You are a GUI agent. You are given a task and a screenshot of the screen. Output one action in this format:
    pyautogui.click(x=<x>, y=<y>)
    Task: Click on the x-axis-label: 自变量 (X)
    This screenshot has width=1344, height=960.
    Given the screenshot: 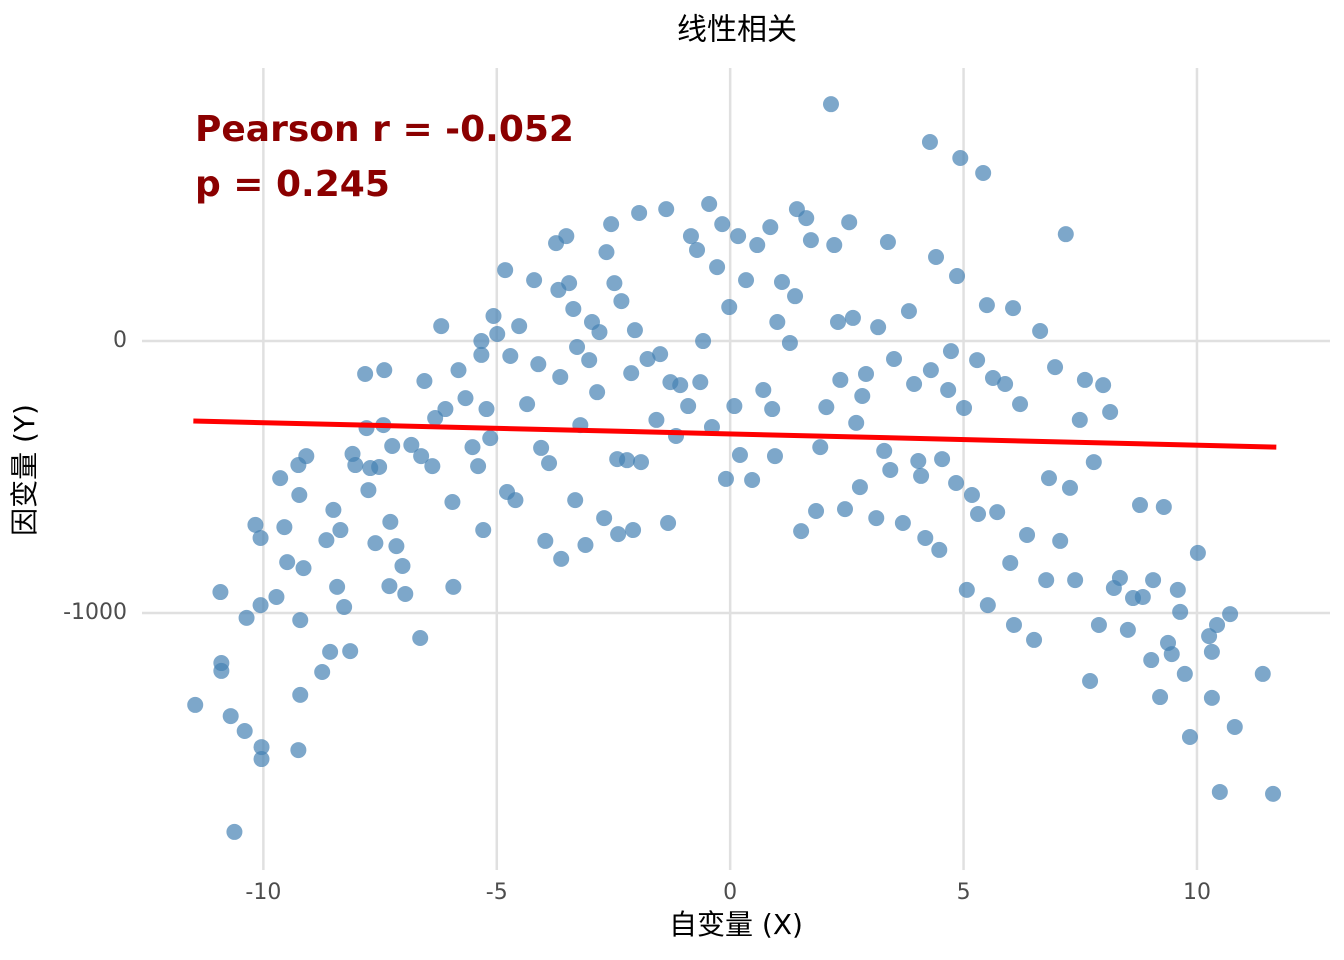 What is the action you would take?
    pyautogui.click(x=736, y=924)
    